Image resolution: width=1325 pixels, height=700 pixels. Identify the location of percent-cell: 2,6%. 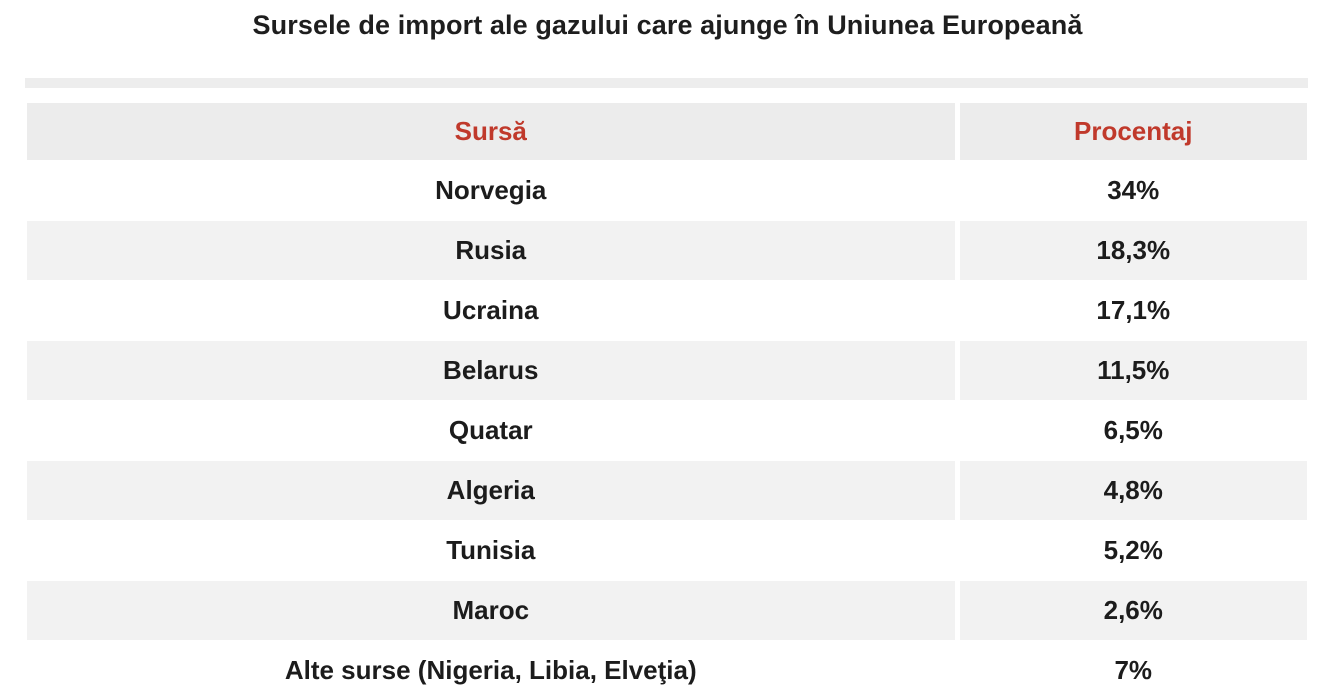
(1130, 610).